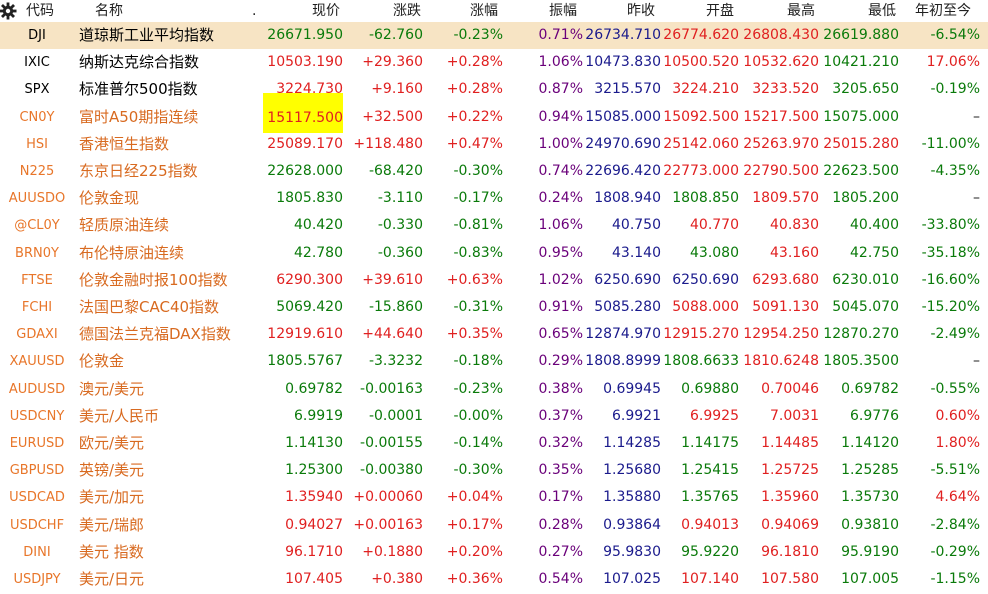 This screenshot has height=594, width=988. Describe the element at coordinates (560, 470) in the screenshot. I see `cell-amp: 0.35%` at that location.